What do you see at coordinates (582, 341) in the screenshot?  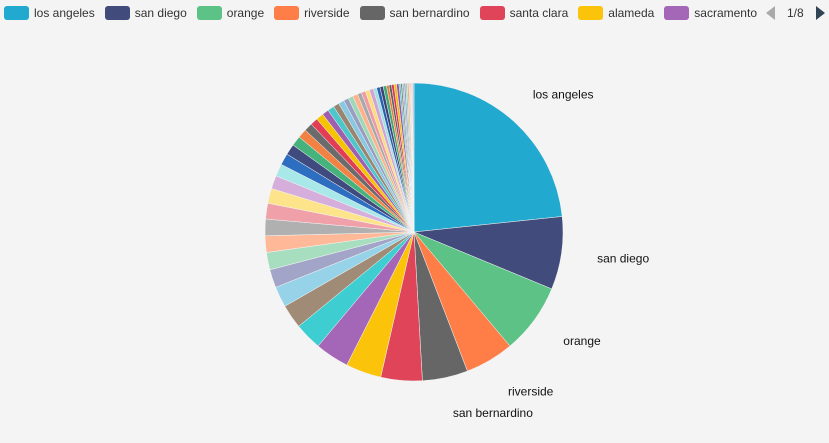 I see `slice-label: orange` at bounding box center [582, 341].